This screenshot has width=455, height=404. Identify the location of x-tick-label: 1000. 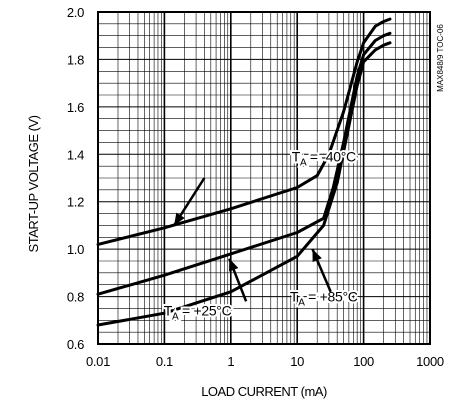
(430, 361).